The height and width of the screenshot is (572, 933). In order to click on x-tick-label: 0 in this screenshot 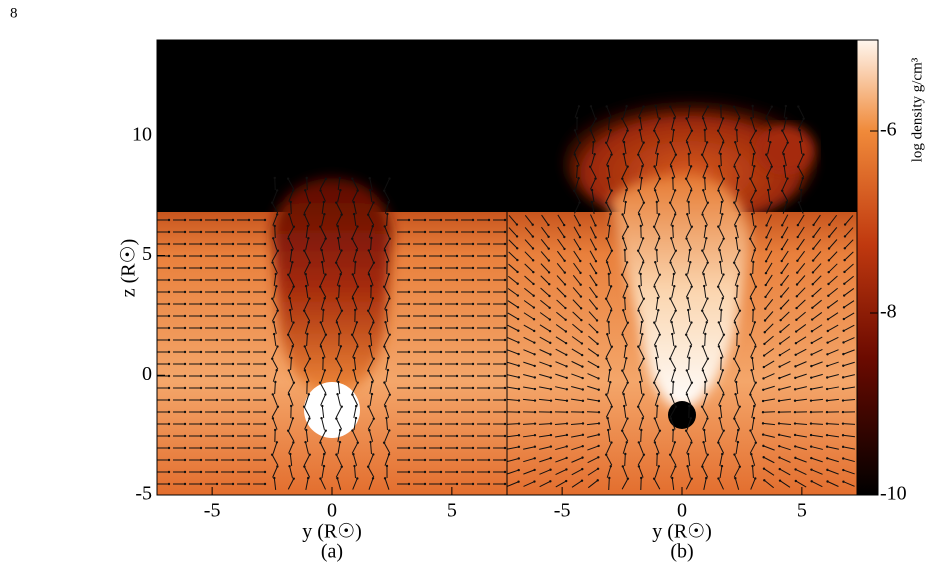, I will do `click(682, 511)`.